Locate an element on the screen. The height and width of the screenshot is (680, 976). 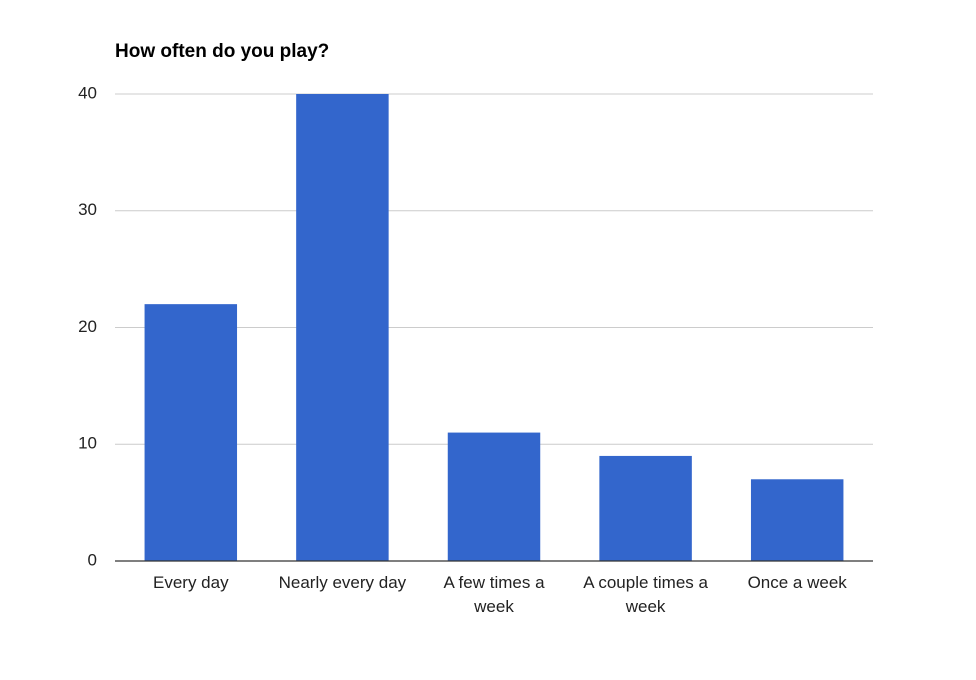
x-tick-label: Nearly every day is located at coordinates (343, 582).